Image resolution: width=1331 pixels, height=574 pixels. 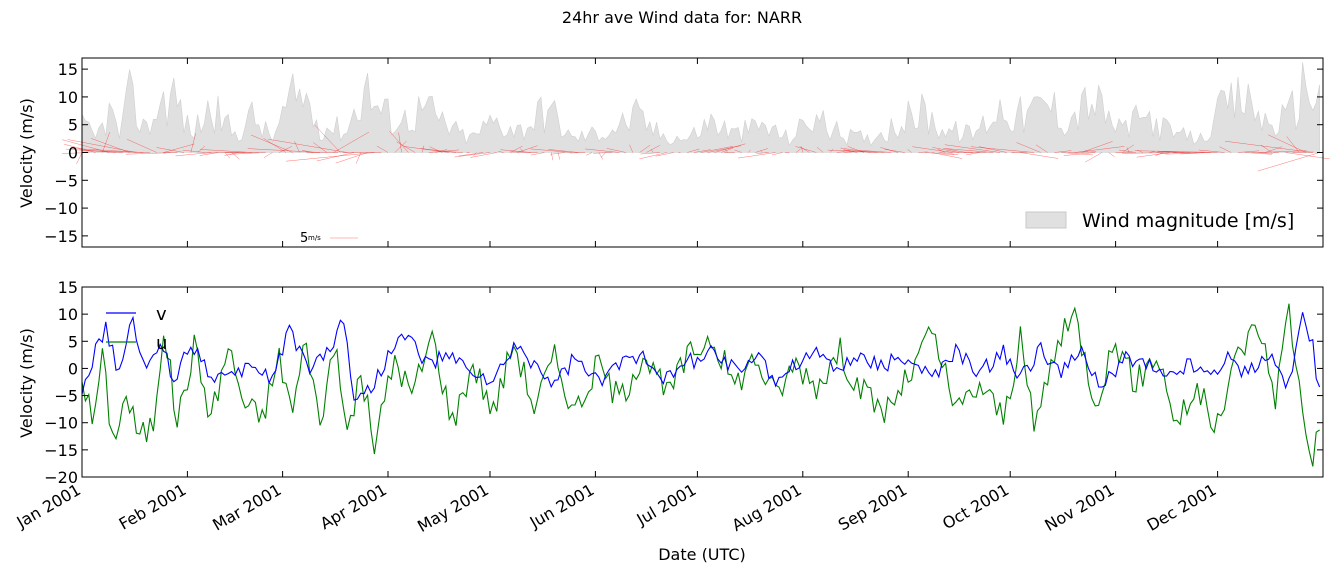 What do you see at coordinates (975, 506) in the screenshot?
I see `x-tick-label: Oct 2001` at bounding box center [975, 506].